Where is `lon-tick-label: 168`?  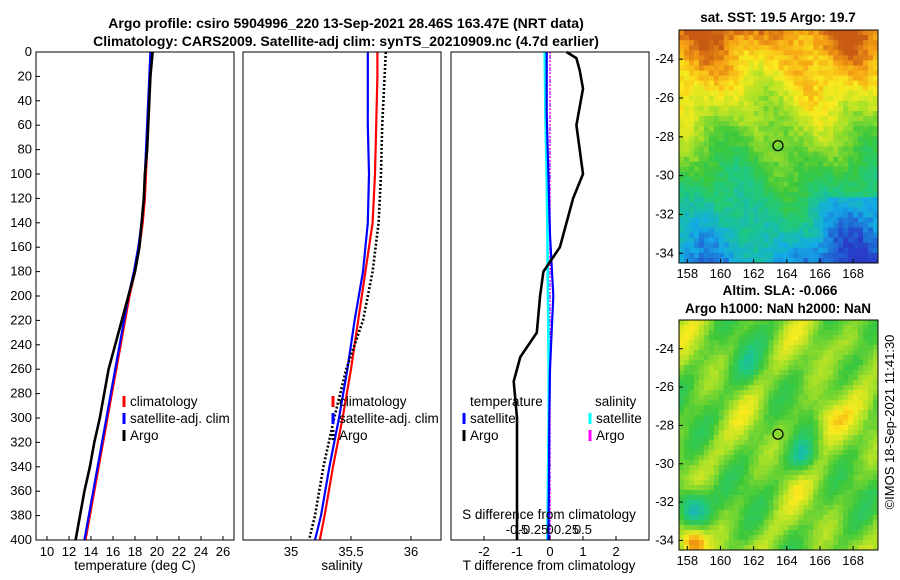 lon-tick-label: 168 is located at coordinates (853, 273).